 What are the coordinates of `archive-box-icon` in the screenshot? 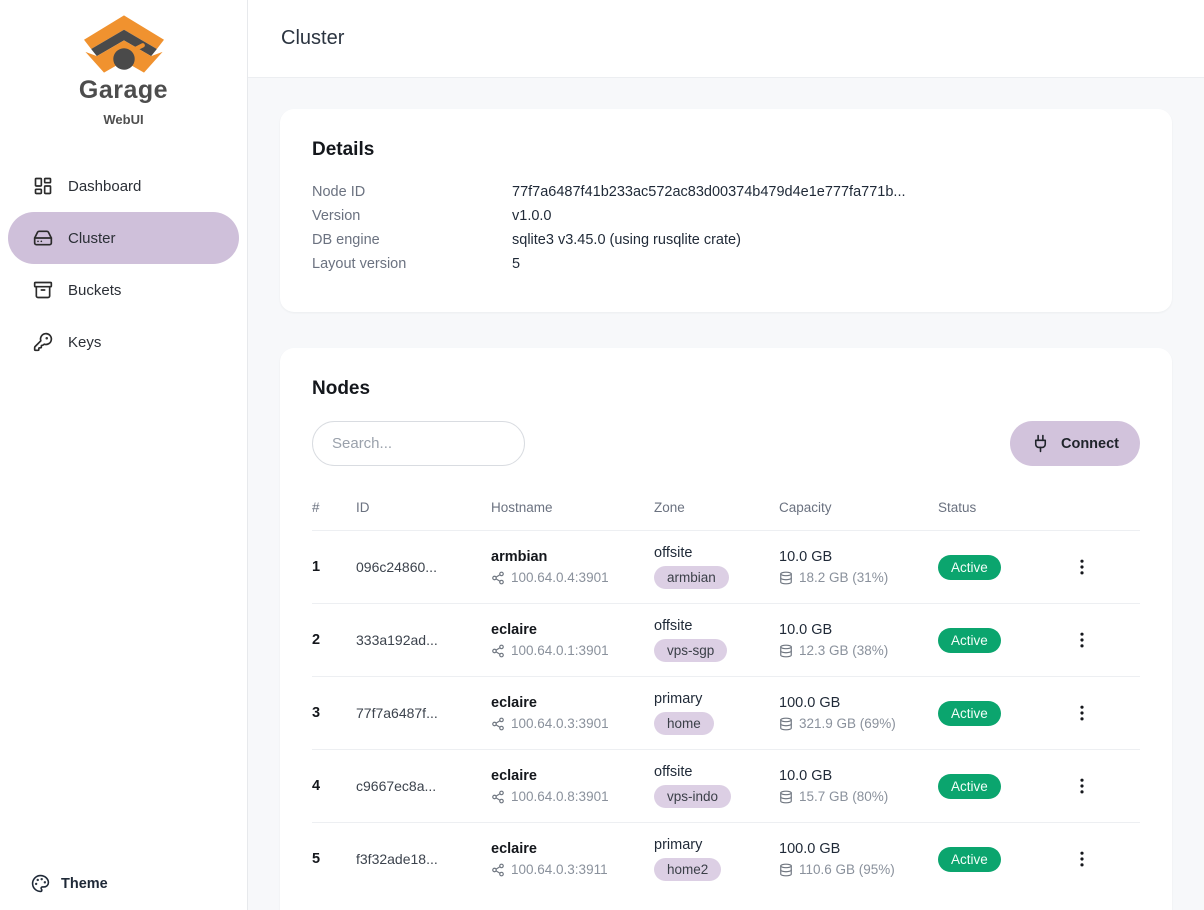 It's located at (43, 290).